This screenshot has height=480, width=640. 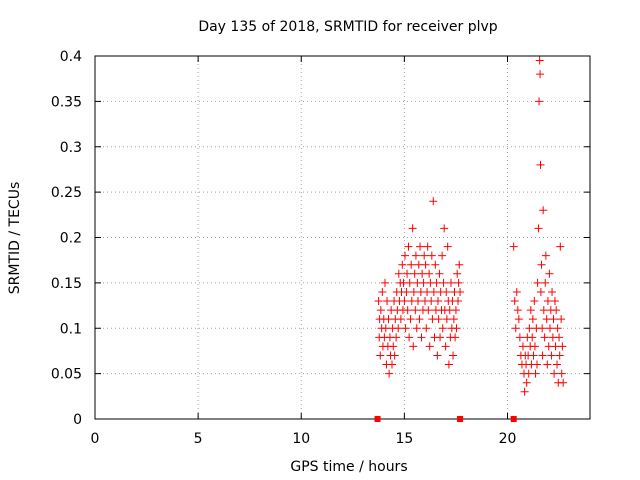 I want to click on x-tick-label: 0, so click(x=95, y=439).